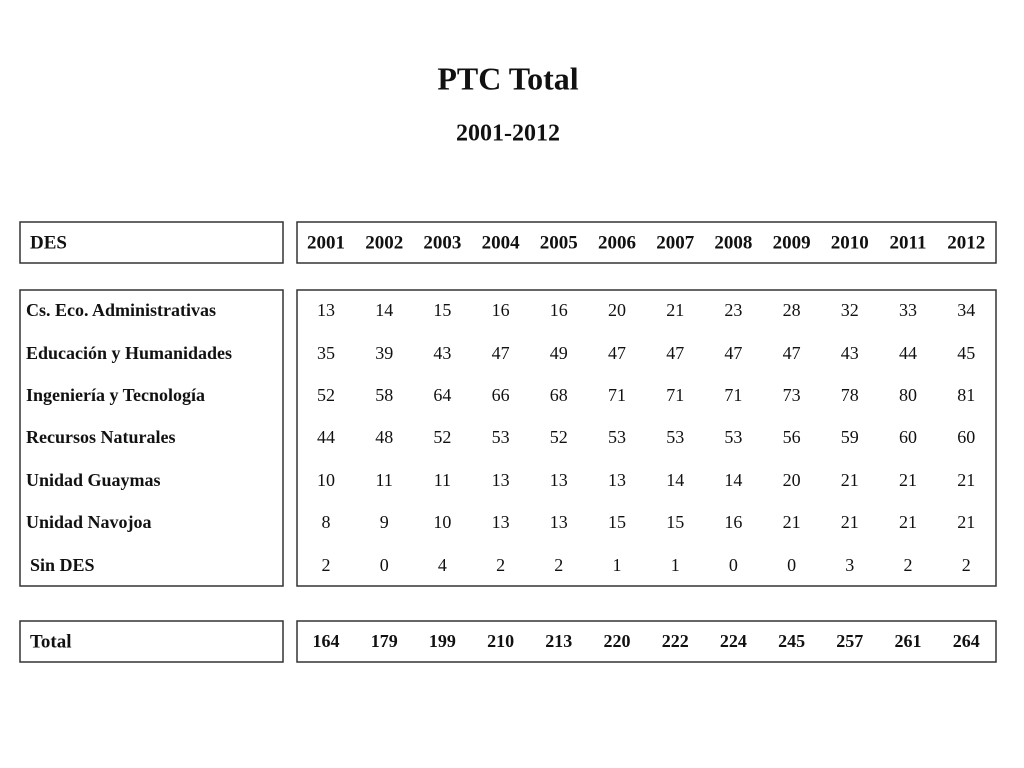 The width and height of the screenshot is (1024, 768). Describe the element at coordinates (908, 310) in the screenshot. I see `cell-value: 33` at that location.